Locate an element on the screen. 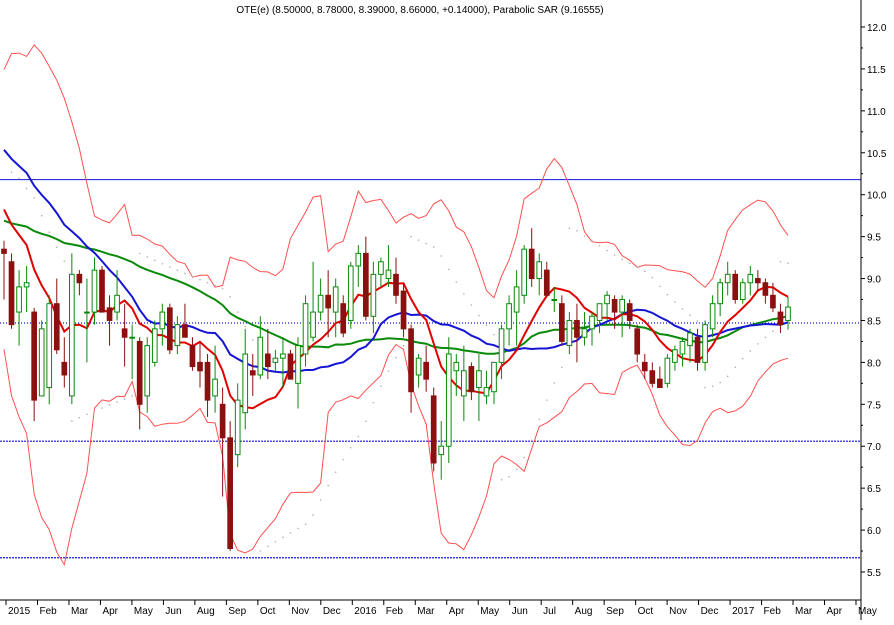 Image resolution: width=894 pixels, height=625 pixels. y-tick-label: 11.0 is located at coordinates (876, 112).